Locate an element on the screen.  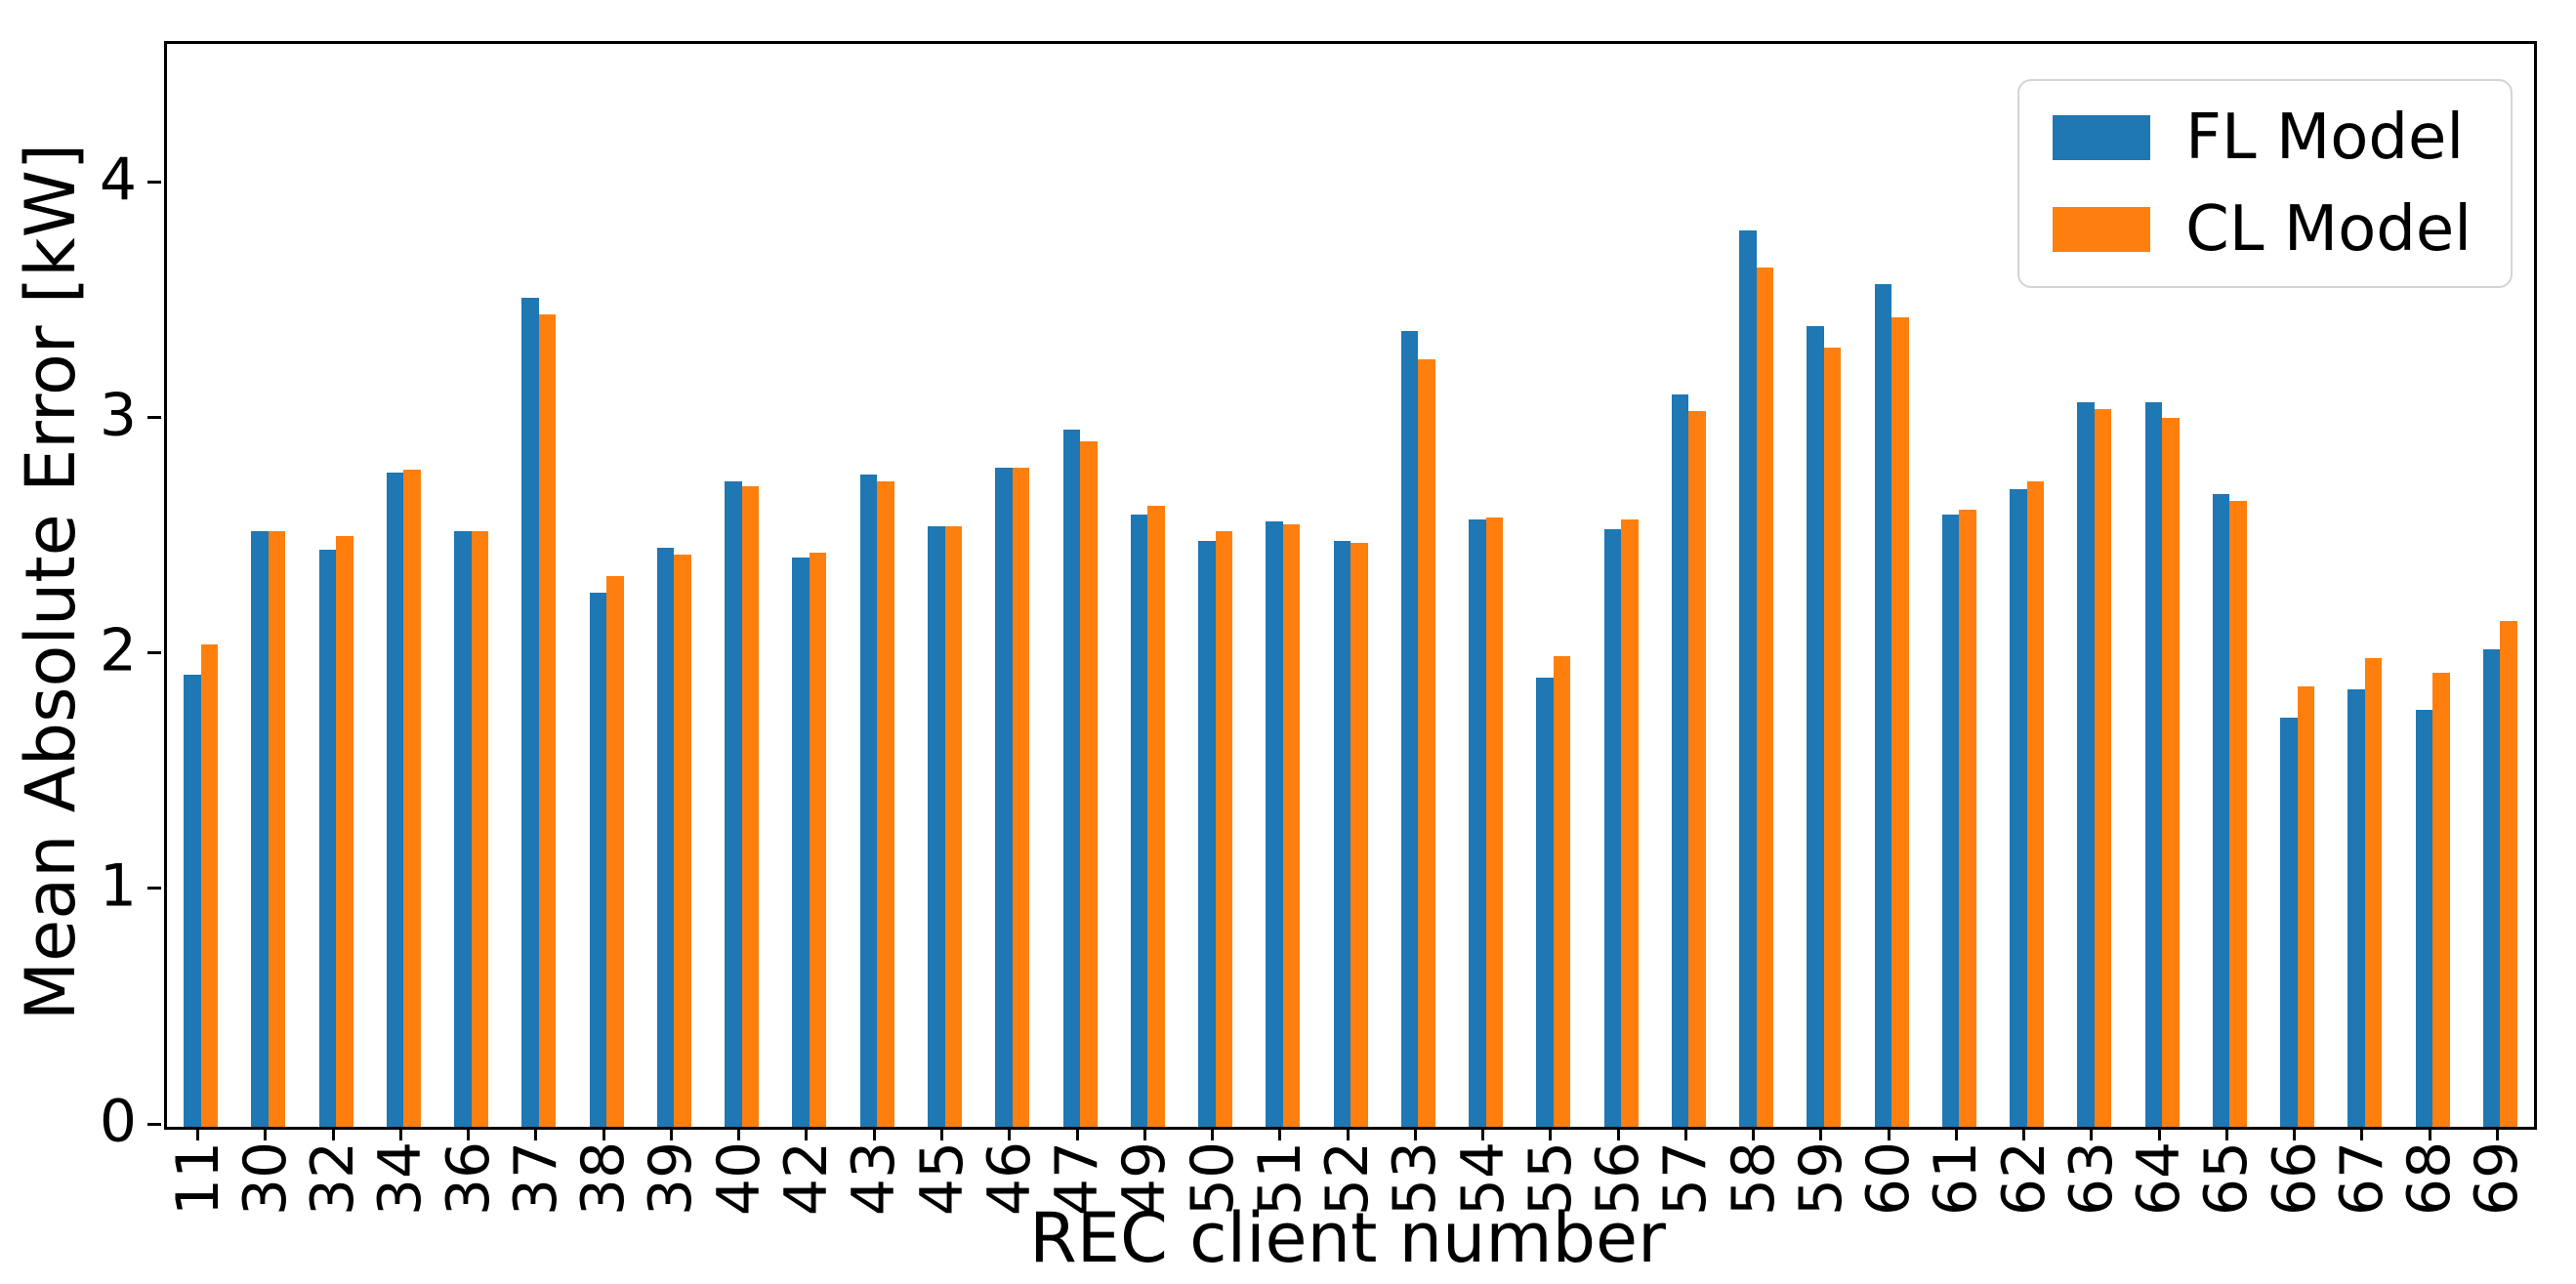
x-tick-label-40: 40 is located at coordinates (738, 1178).